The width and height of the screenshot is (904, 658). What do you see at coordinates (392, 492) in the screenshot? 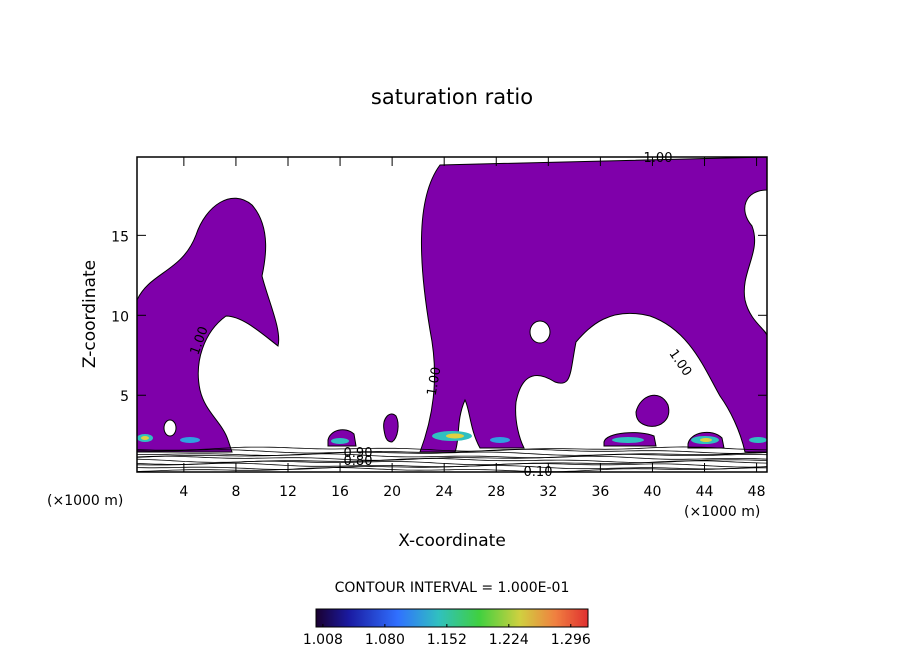
I see `x-tick-label: 20` at bounding box center [392, 492].